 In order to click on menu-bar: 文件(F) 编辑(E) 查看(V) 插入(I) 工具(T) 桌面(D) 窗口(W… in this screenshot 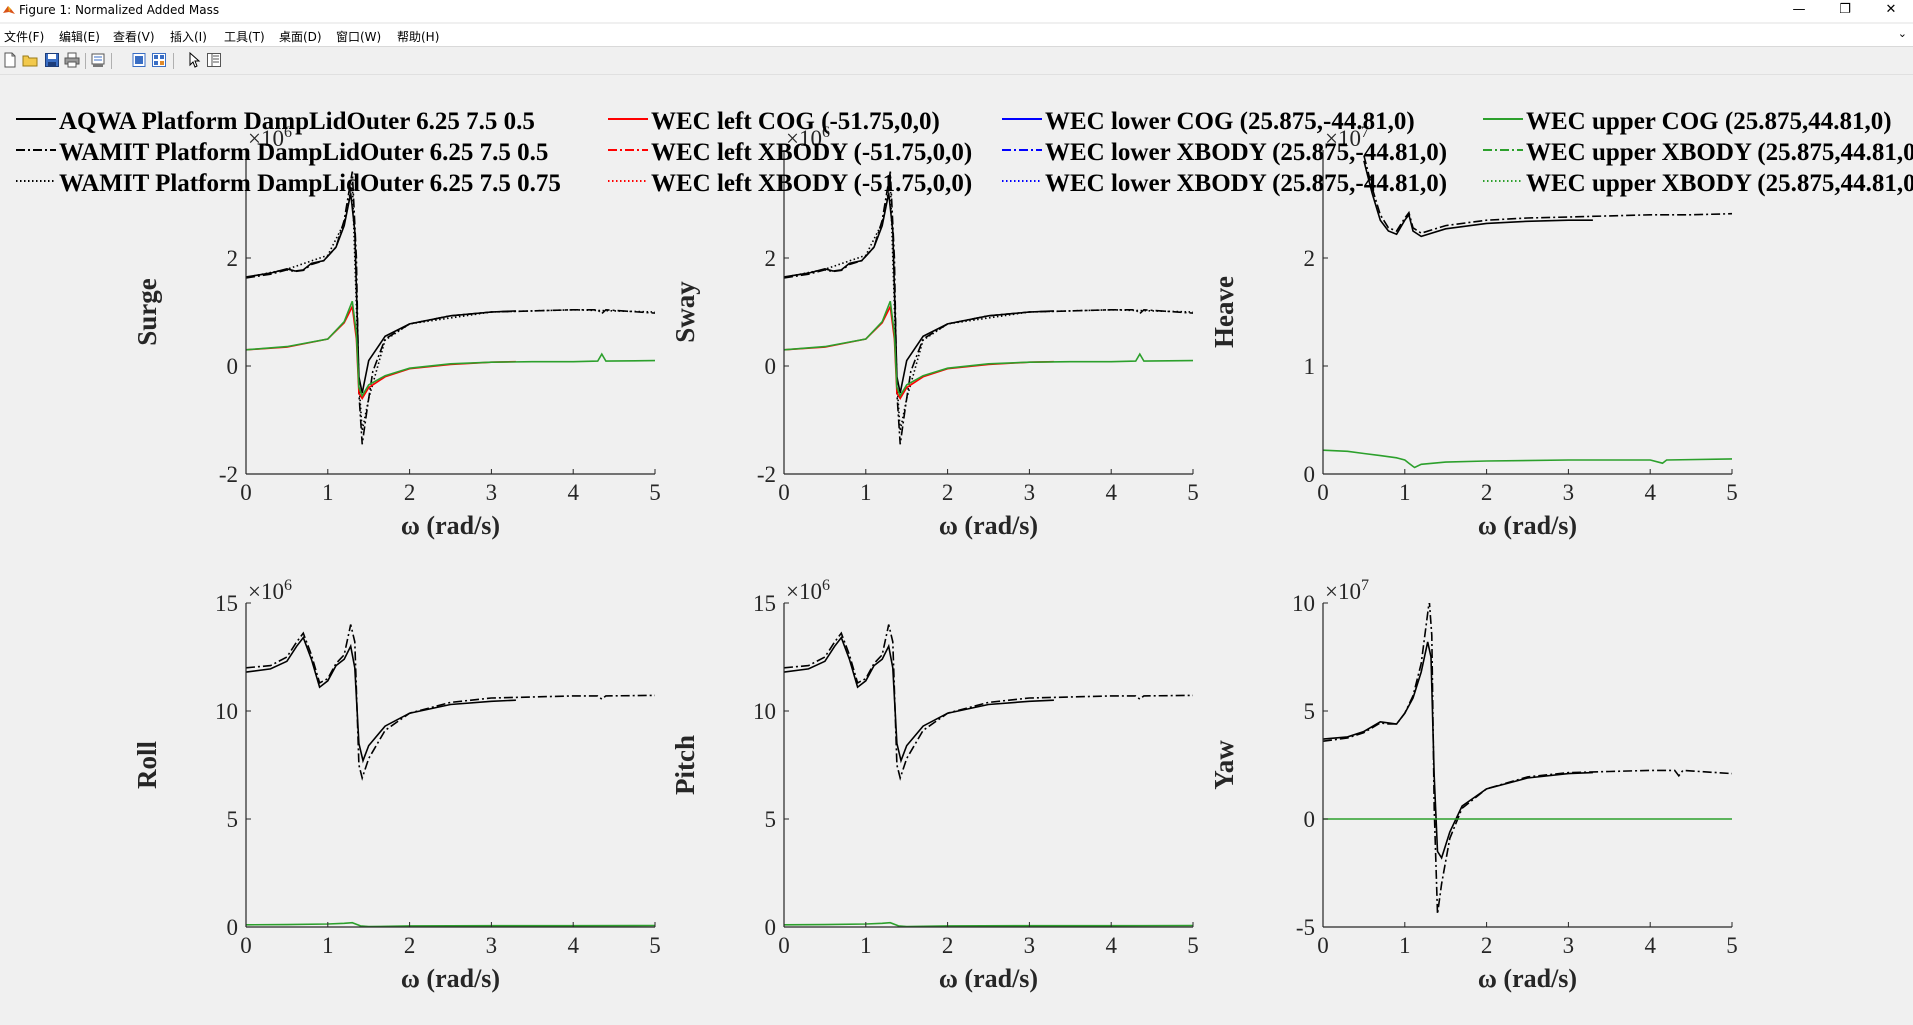, I will do `click(956, 35)`.